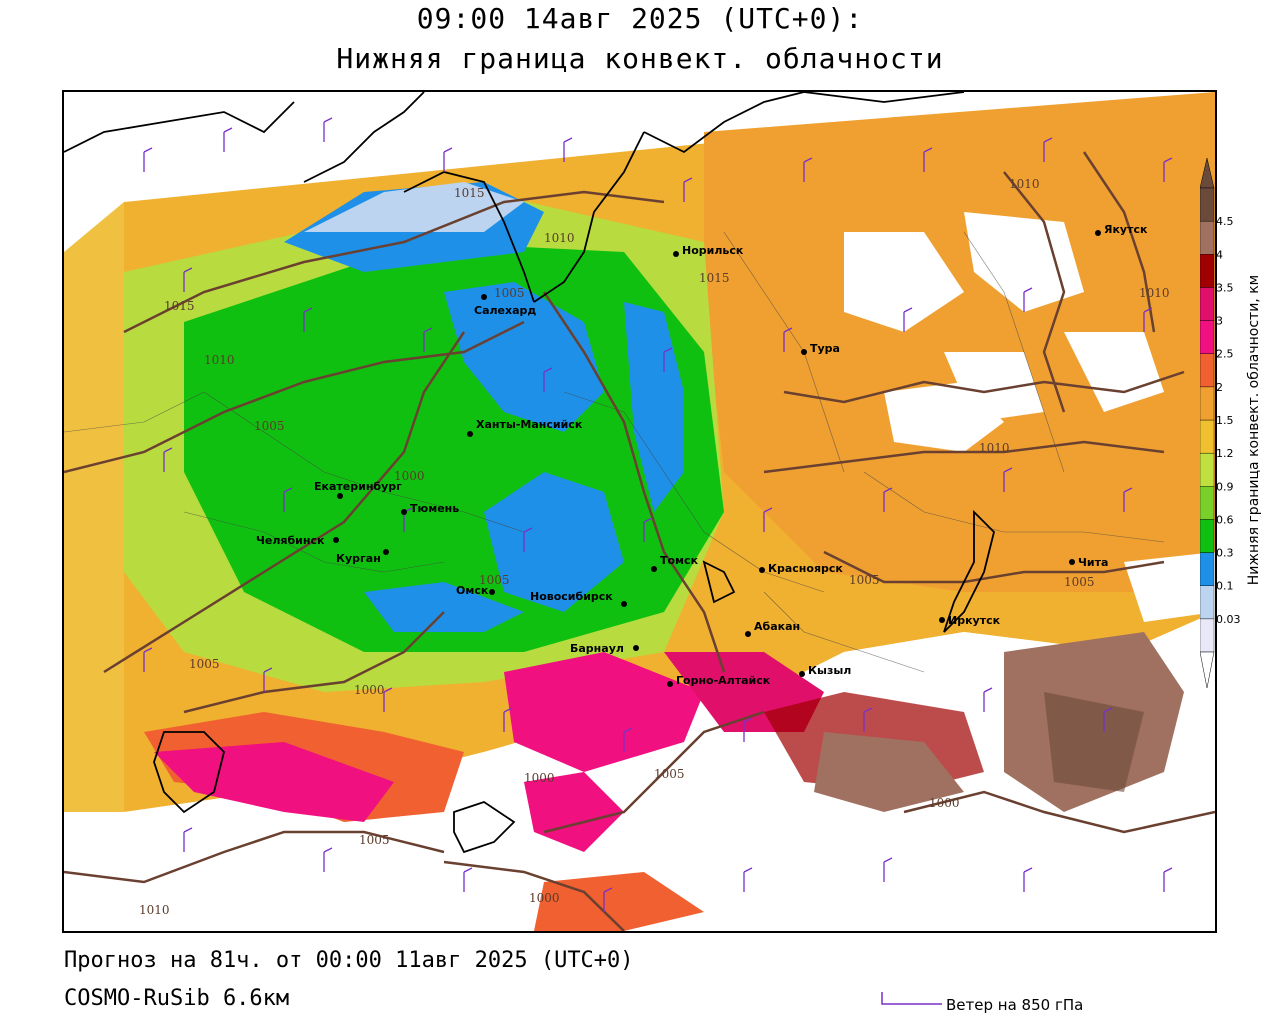  I want to click on colorbar-tick-label: 0.1, so click(1225, 586).